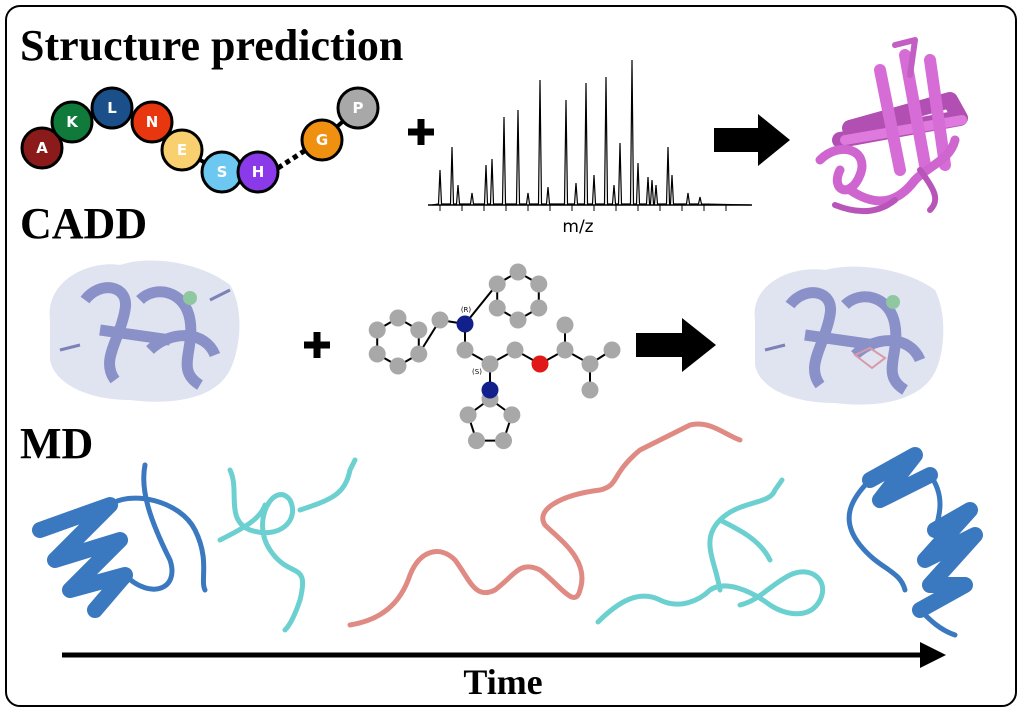  Describe the element at coordinates (211, 45) in the screenshot. I see `section-title: Structure prediction` at that location.